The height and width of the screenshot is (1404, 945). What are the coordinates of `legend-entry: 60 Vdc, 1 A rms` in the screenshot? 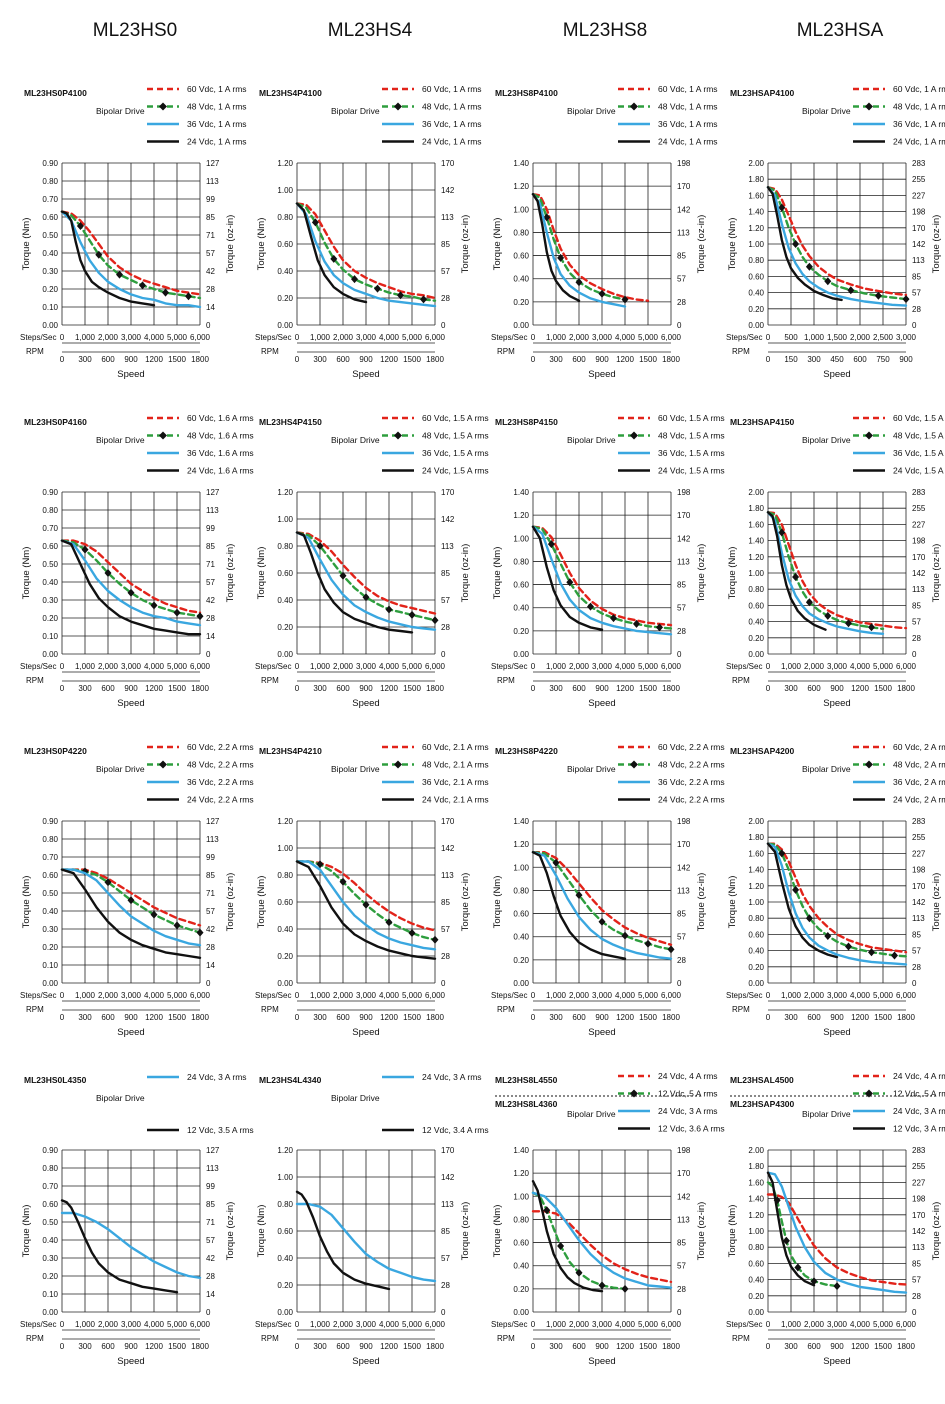 It's located at (919, 89).